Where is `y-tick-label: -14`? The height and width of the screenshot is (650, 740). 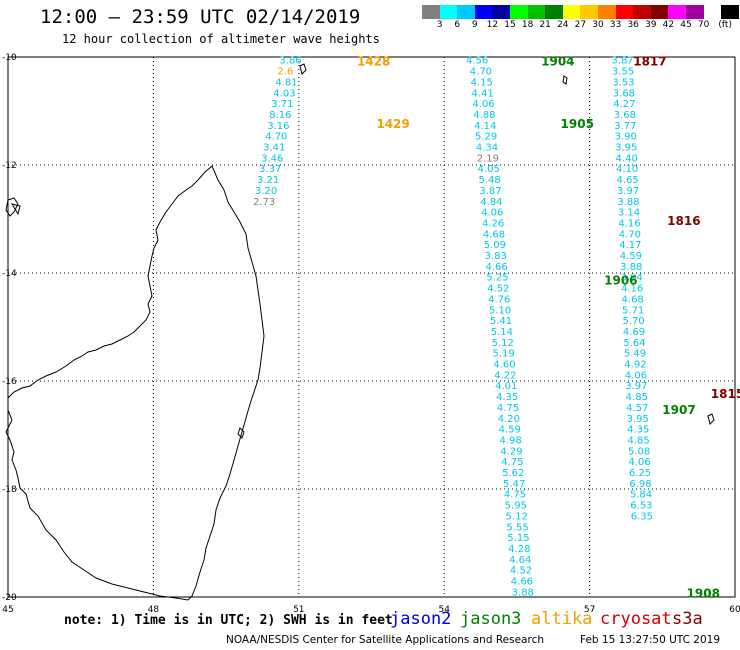
y-tick-label: -14 is located at coordinates (9, 274).